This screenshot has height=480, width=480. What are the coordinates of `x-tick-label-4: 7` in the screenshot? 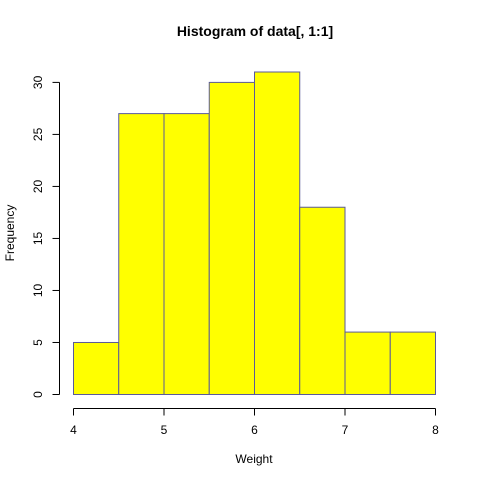 It's located at (345, 430).